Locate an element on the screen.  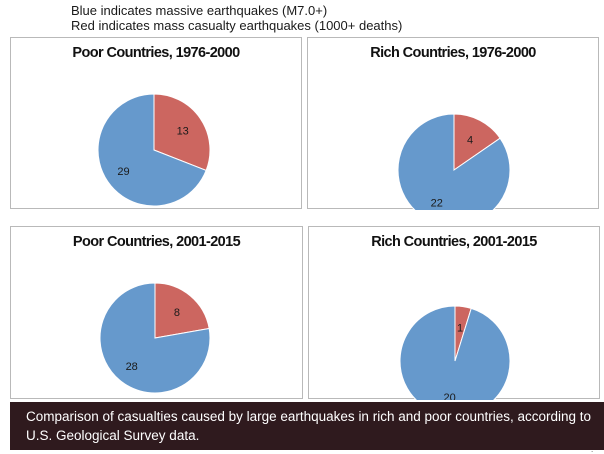
pie-chart: 4 22 is located at coordinates (454, 161).